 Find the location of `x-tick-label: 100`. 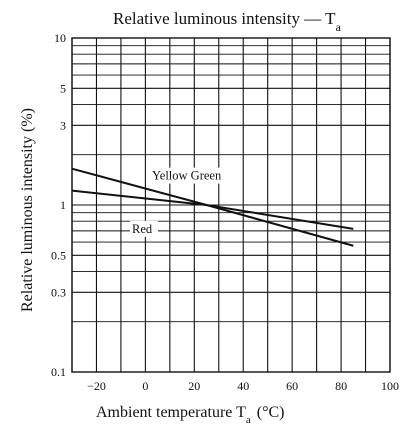

x-tick-label: 100 is located at coordinates (390, 386).